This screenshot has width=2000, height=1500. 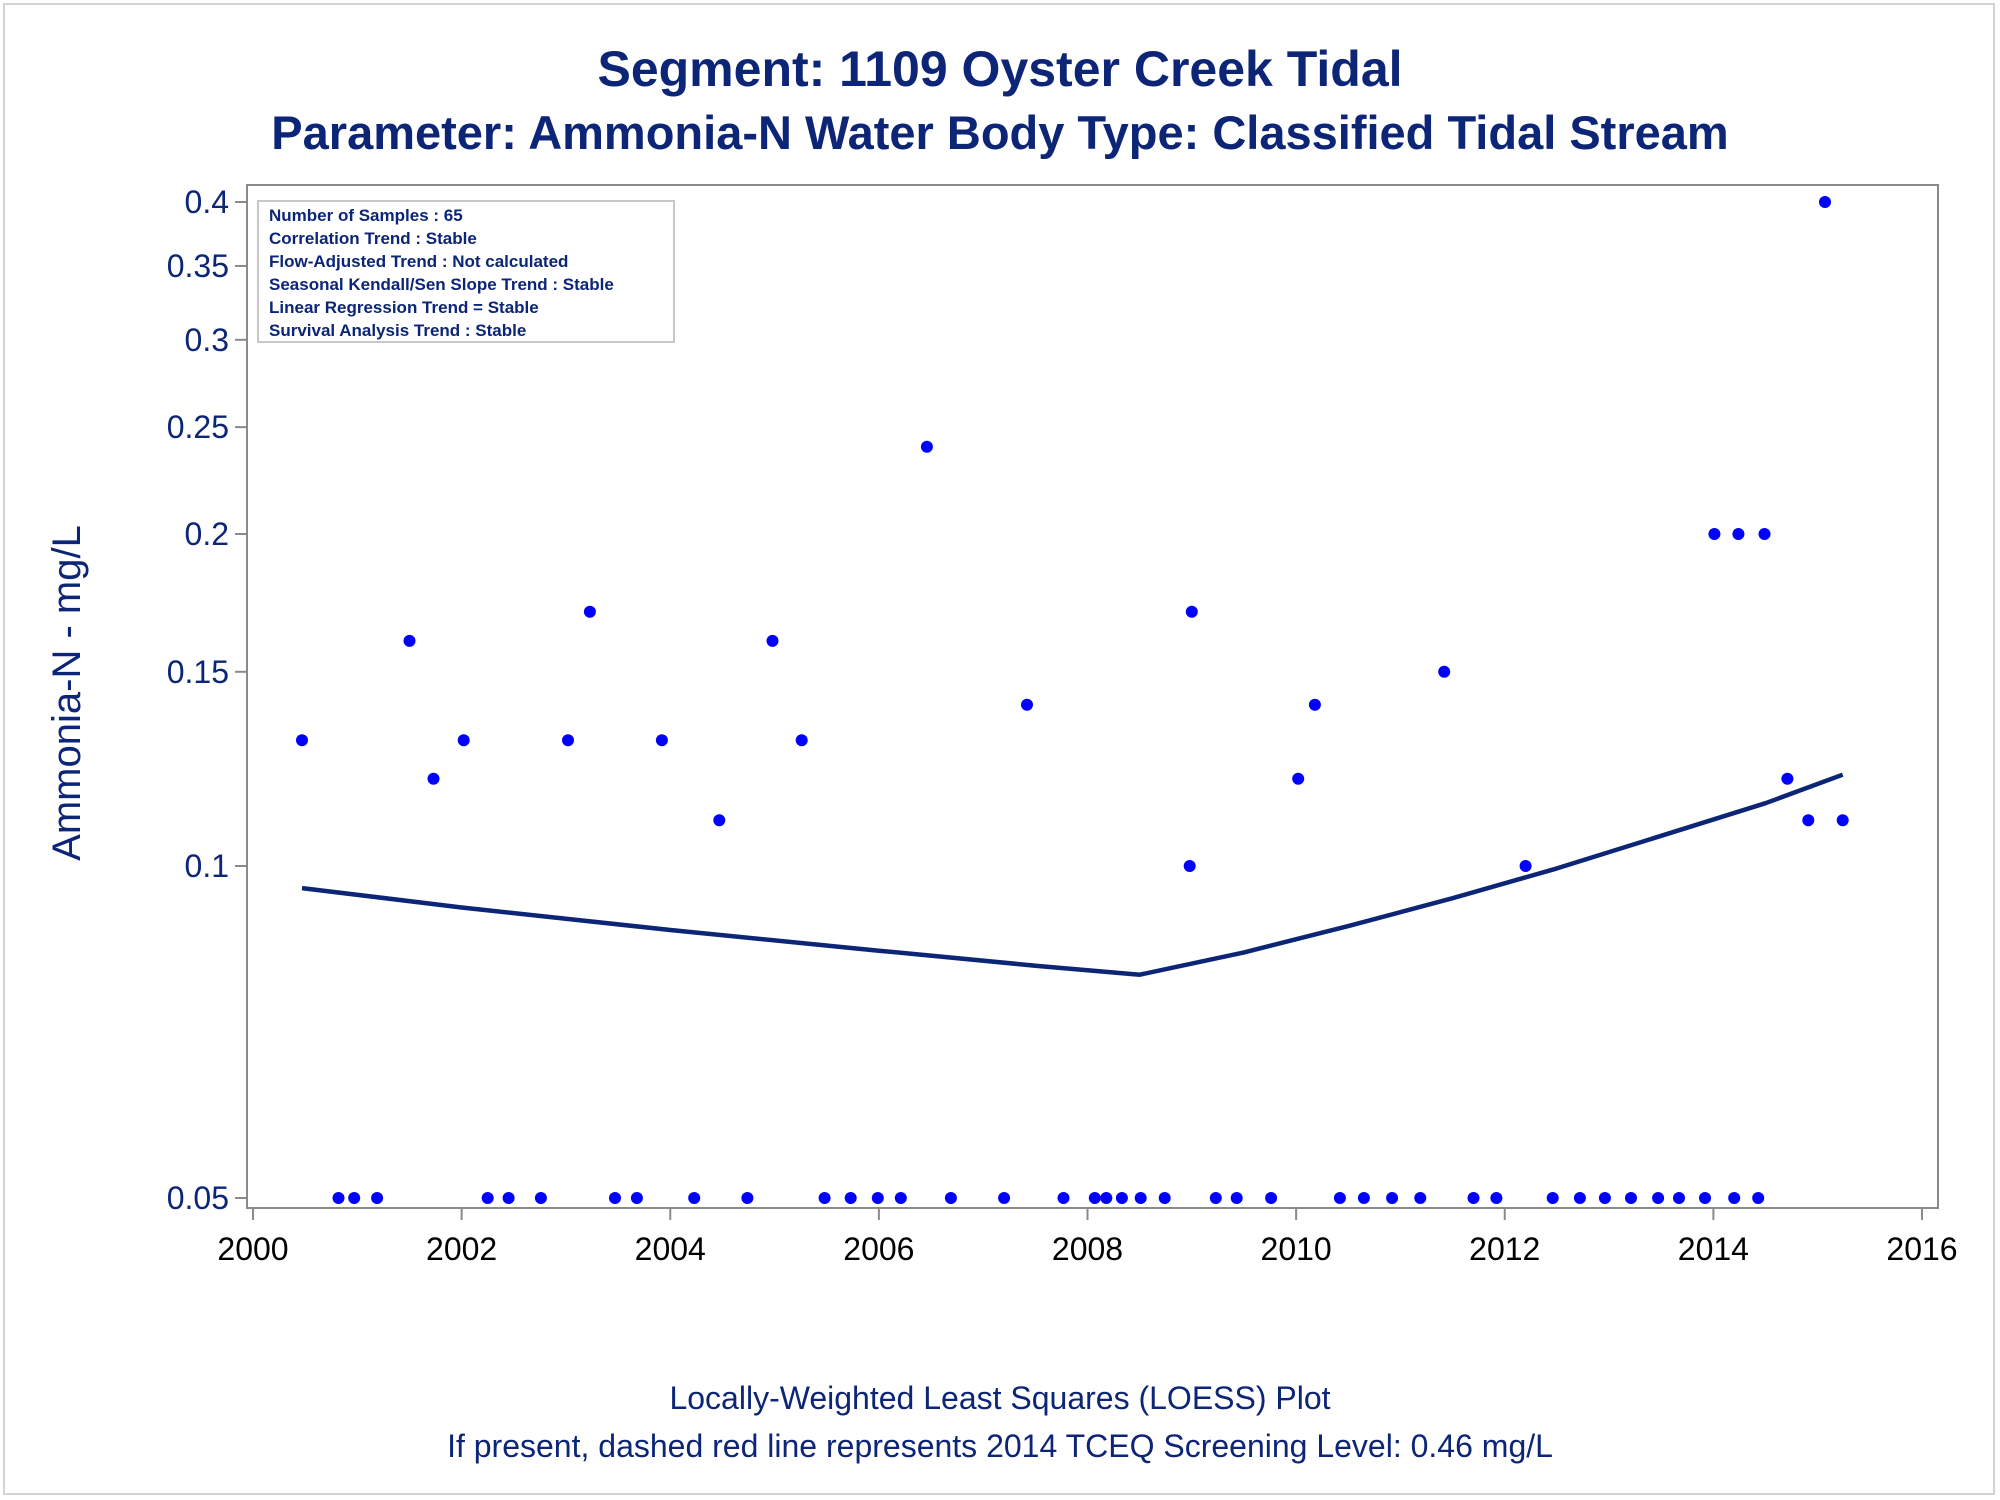 I want to click on info-box-line: Survival Analysis Trend : Stable, so click(x=397, y=330).